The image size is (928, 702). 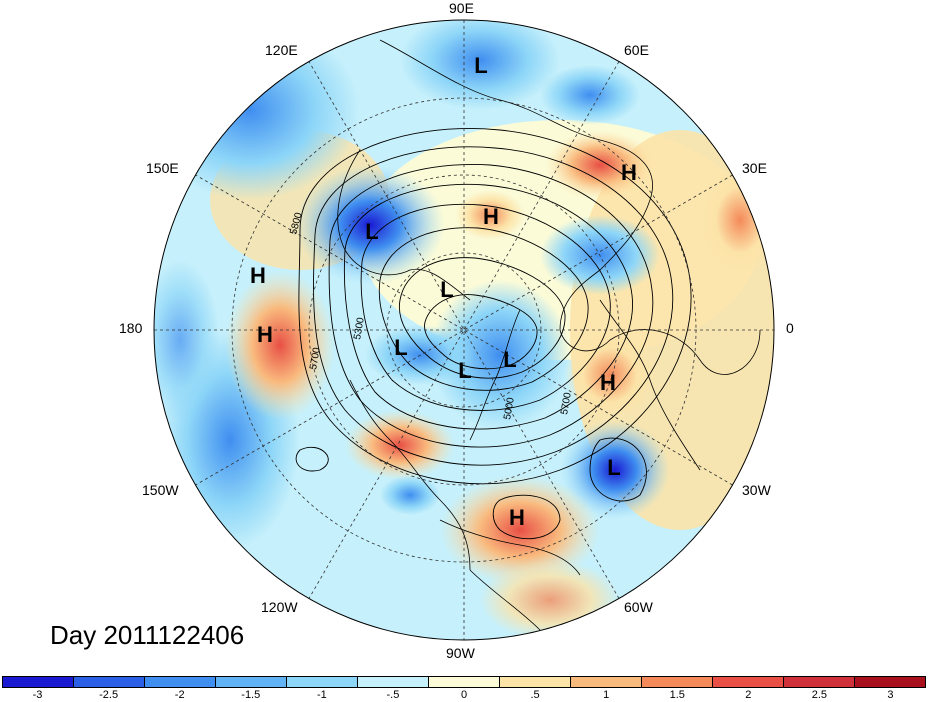 What do you see at coordinates (109, 695) in the screenshot?
I see `colorbar-tick-label: -2.5` at bounding box center [109, 695].